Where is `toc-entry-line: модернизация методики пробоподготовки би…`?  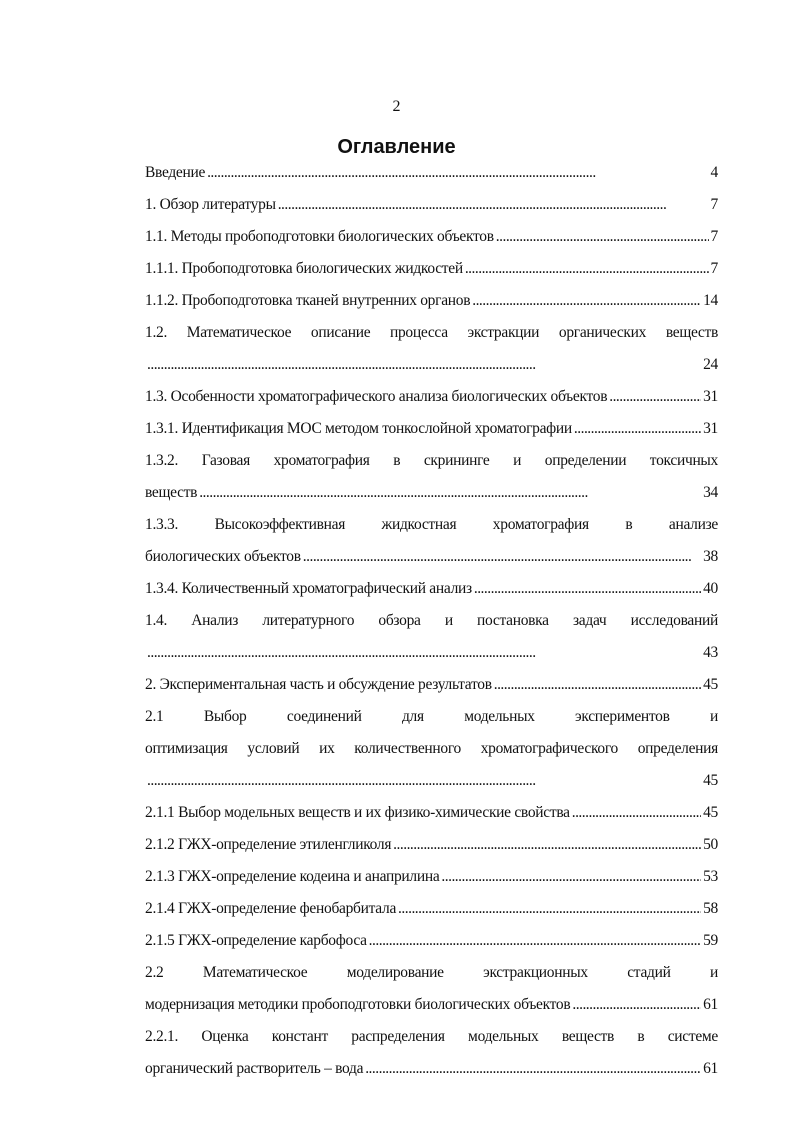
toc-entry-line: модернизация методики пробоподготовки би… is located at coordinates (431, 1005).